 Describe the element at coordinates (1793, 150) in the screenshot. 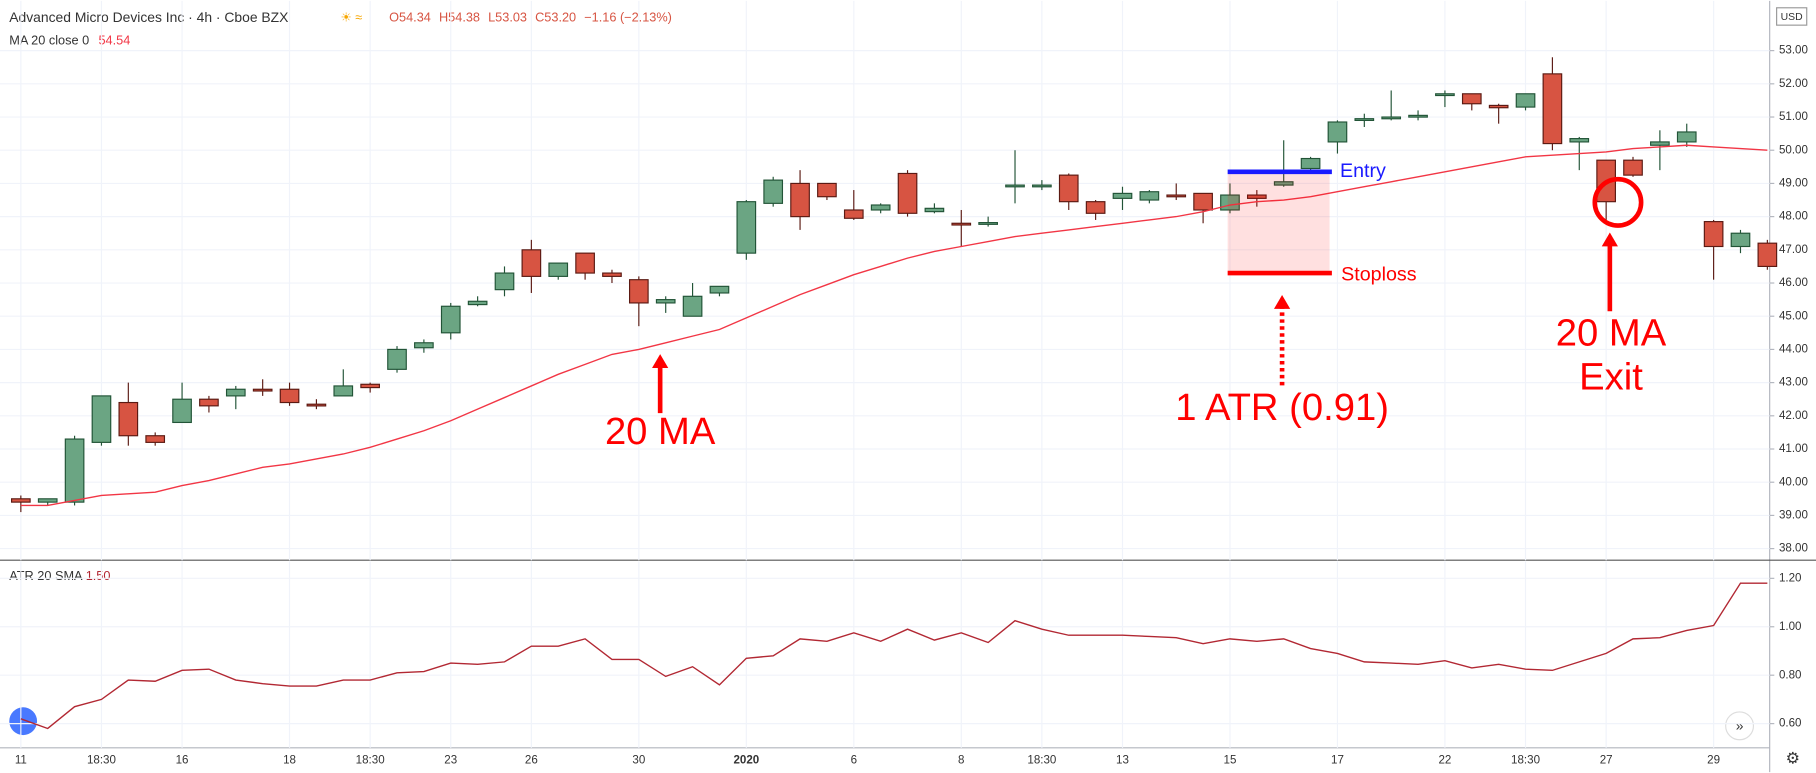

I see `y-tick-label: 50.00` at that location.